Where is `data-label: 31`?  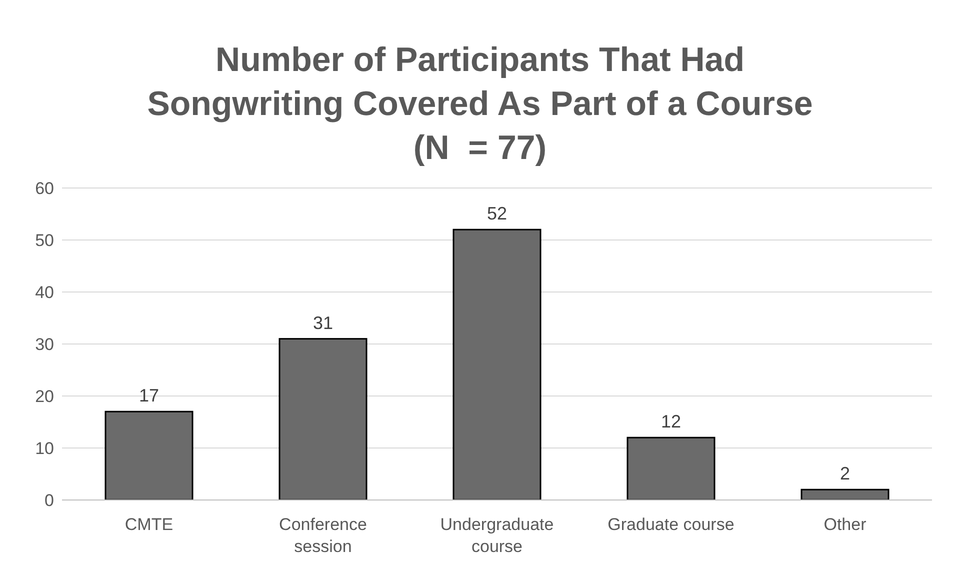
data-label: 31 is located at coordinates (323, 322).